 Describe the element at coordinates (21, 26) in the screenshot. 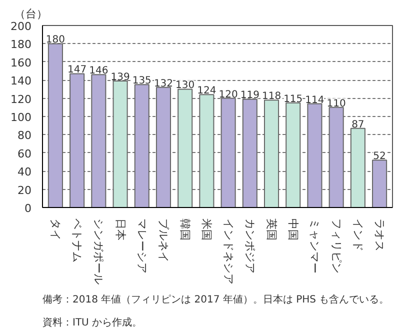

I see `y-tick-label: 200` at that location.